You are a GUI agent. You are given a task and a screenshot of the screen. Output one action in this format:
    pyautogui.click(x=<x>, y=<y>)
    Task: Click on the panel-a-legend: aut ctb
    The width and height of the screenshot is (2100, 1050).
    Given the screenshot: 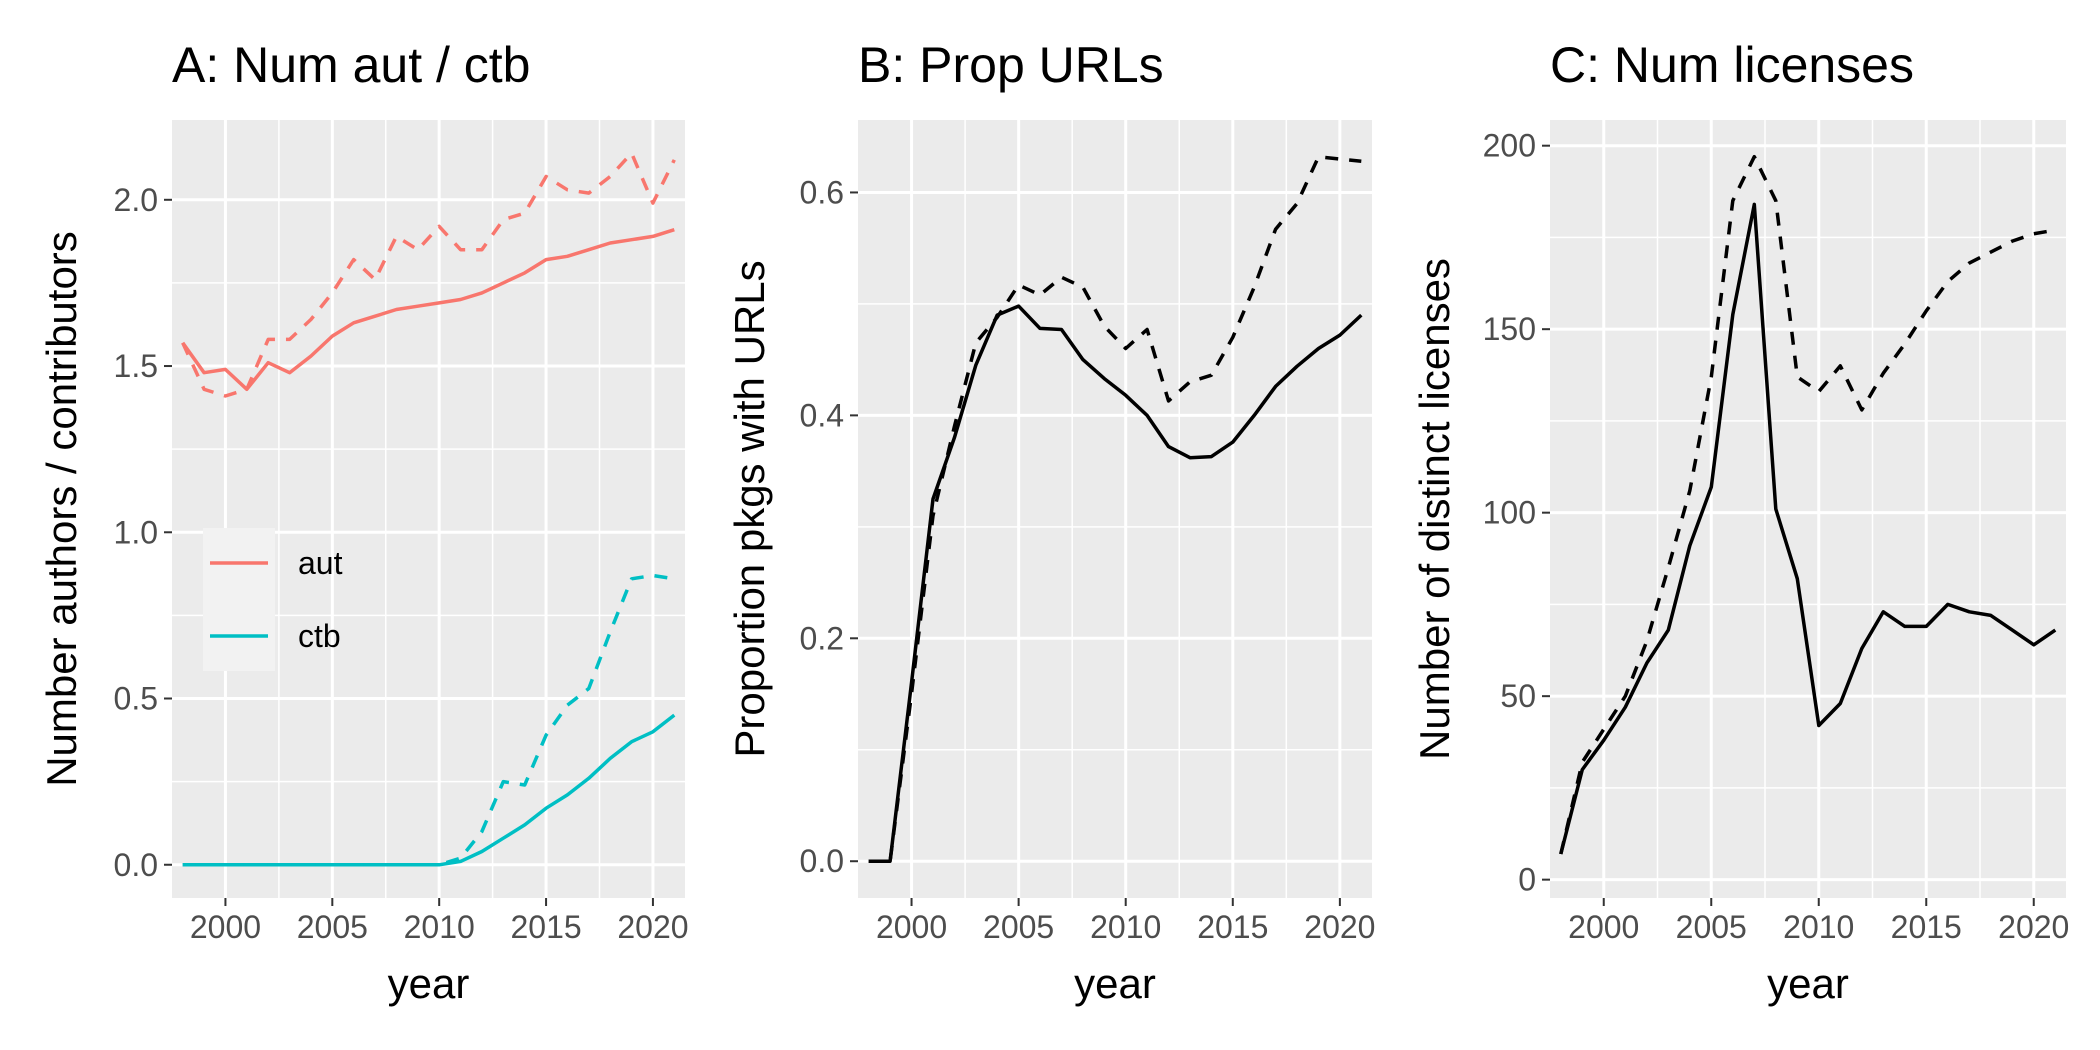 What is the action you would take?
    pyautogui.click(x=273, y=599)
    